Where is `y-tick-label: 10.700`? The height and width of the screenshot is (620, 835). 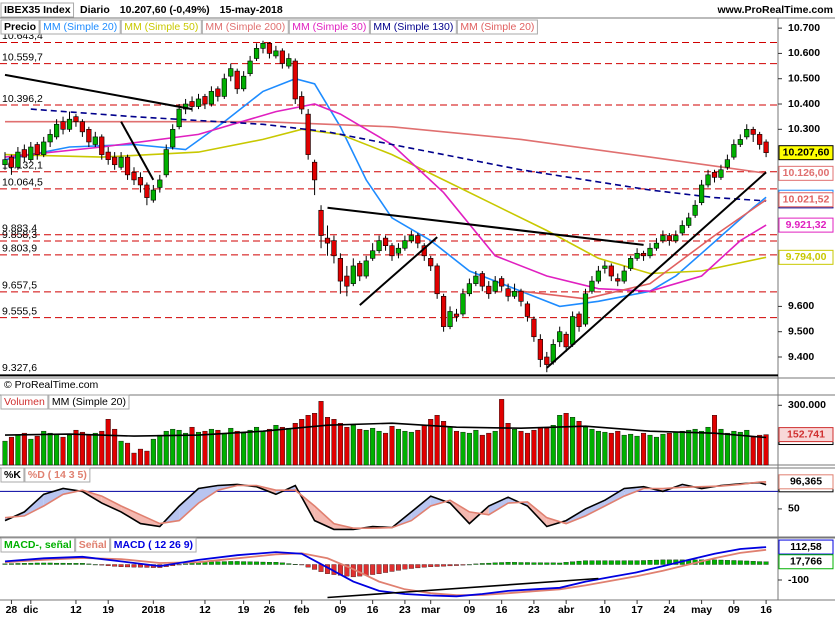
y-tick-label: 10.700 is located at coordinates (804, 28).